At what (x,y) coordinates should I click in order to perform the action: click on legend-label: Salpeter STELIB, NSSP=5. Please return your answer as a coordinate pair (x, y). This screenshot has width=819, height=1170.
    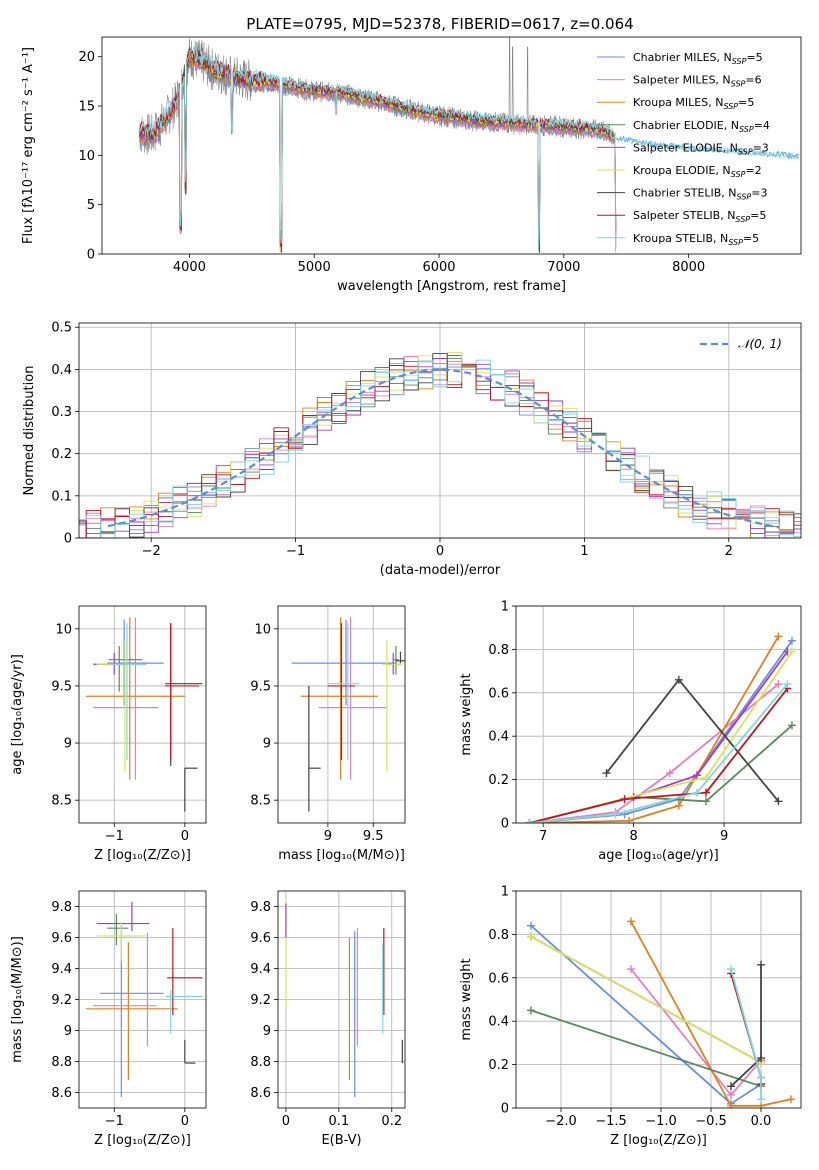
    Looking at the image, I should click on (699, 216).